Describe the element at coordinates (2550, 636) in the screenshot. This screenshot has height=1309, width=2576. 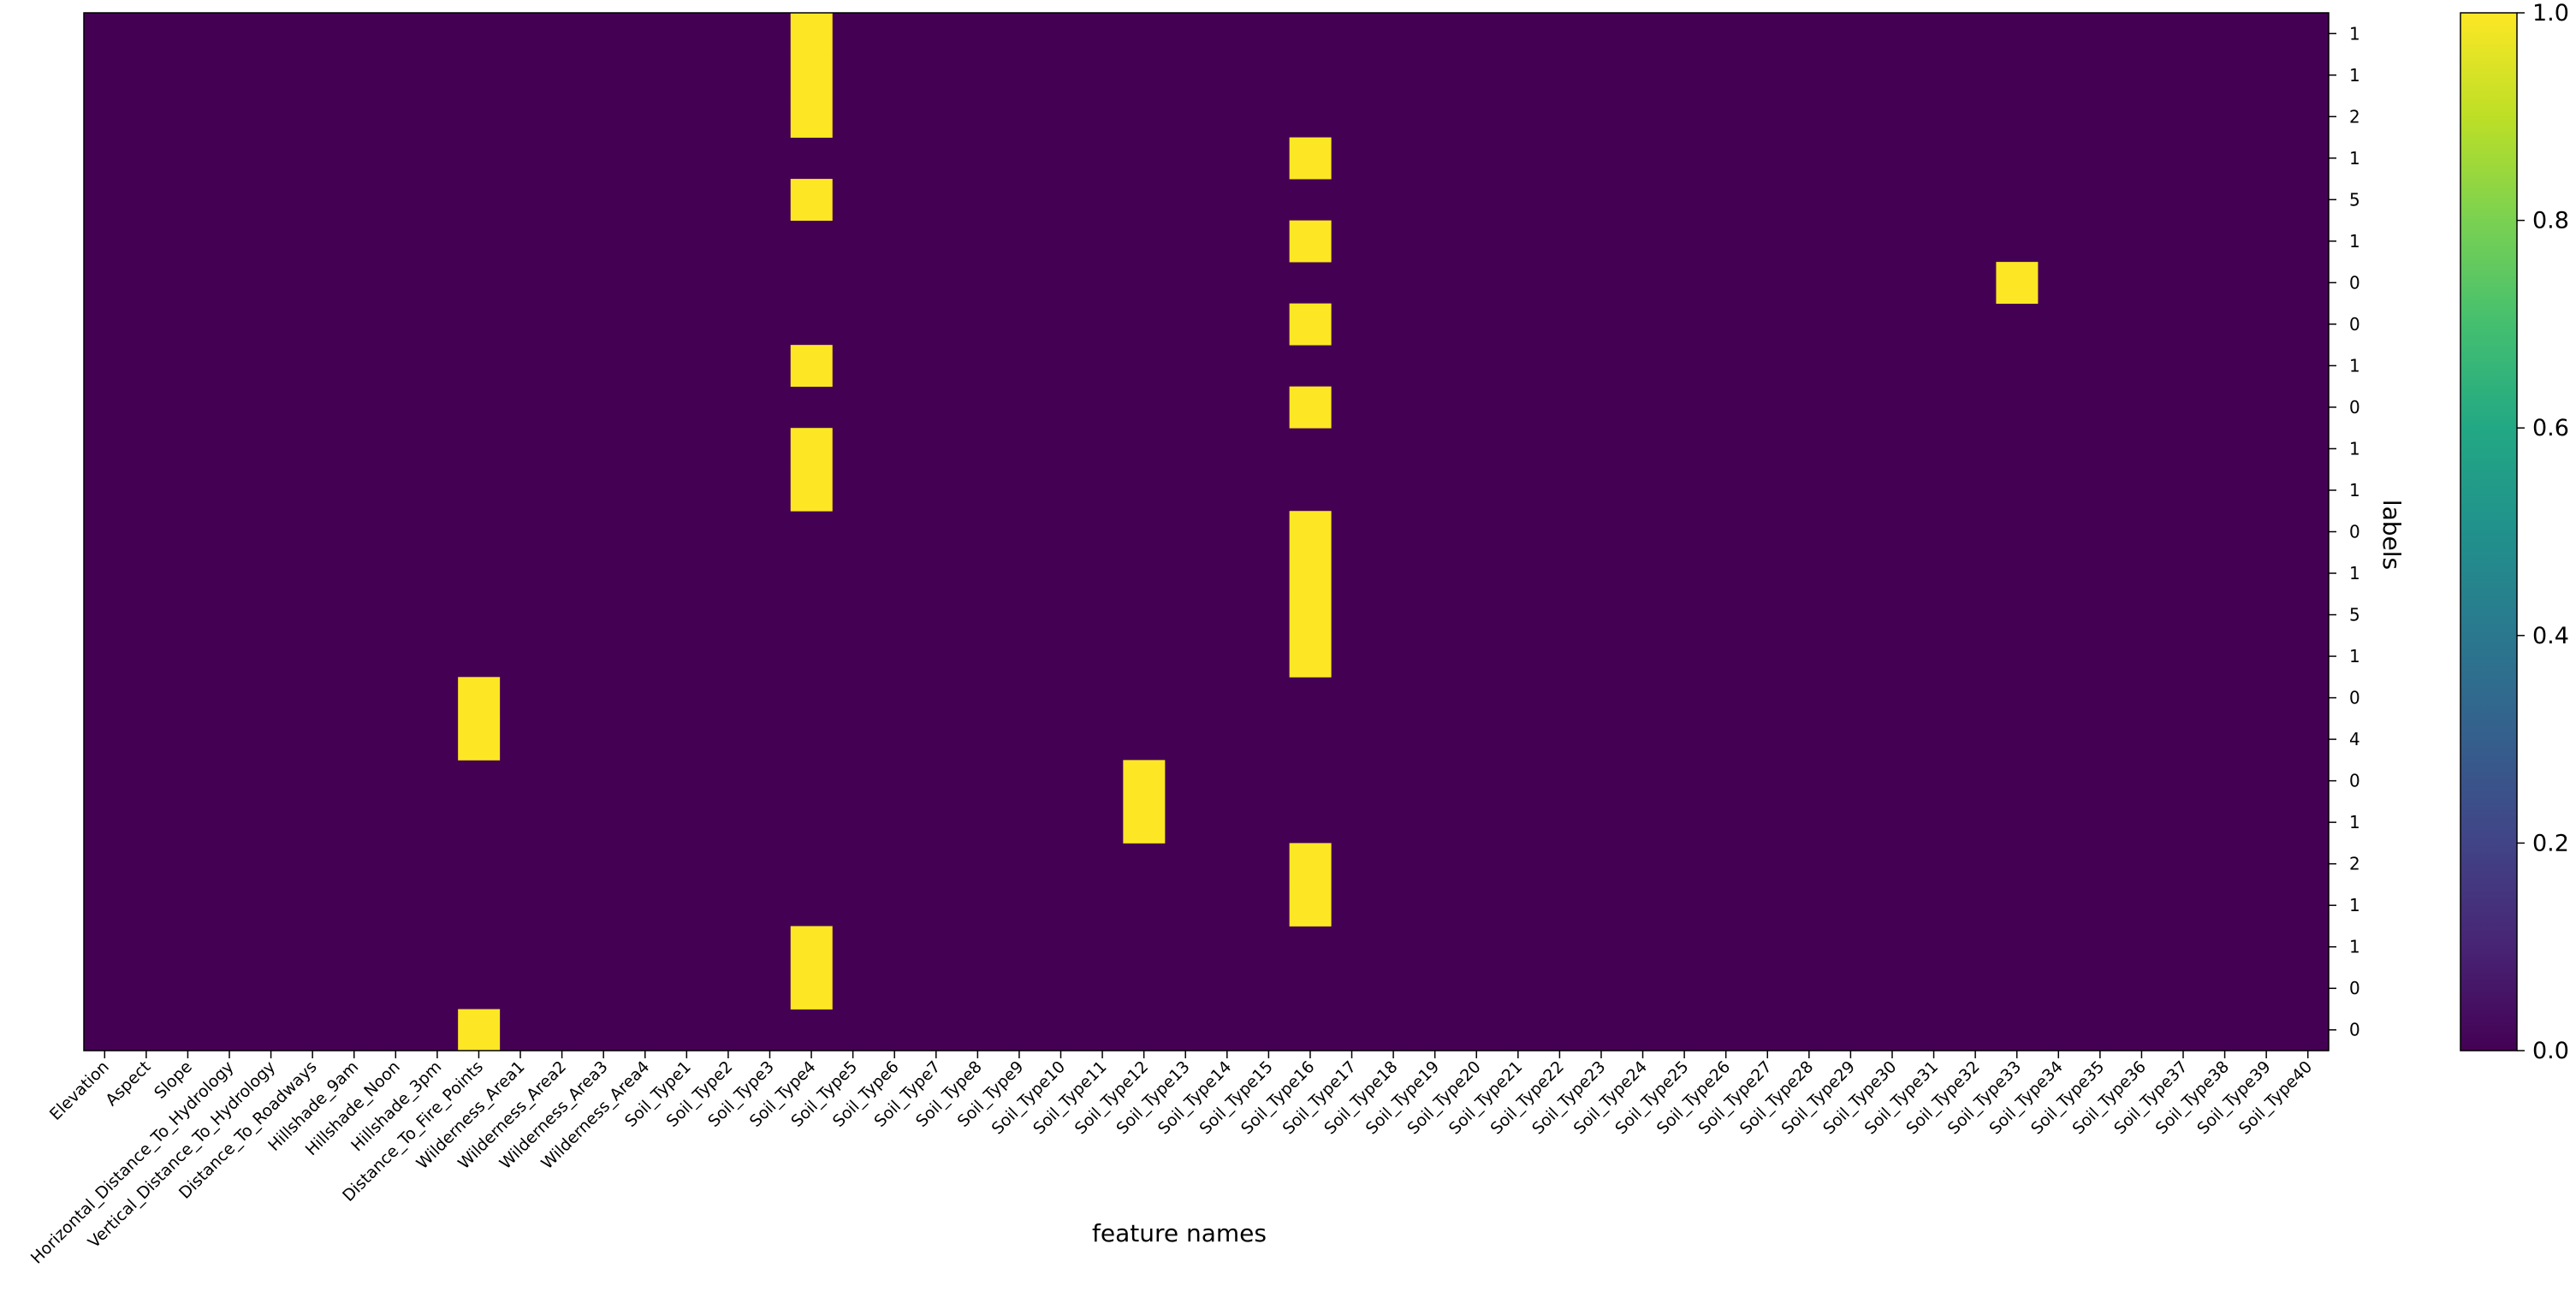
I see `colorbar-tick-label: 0.4` at that location.